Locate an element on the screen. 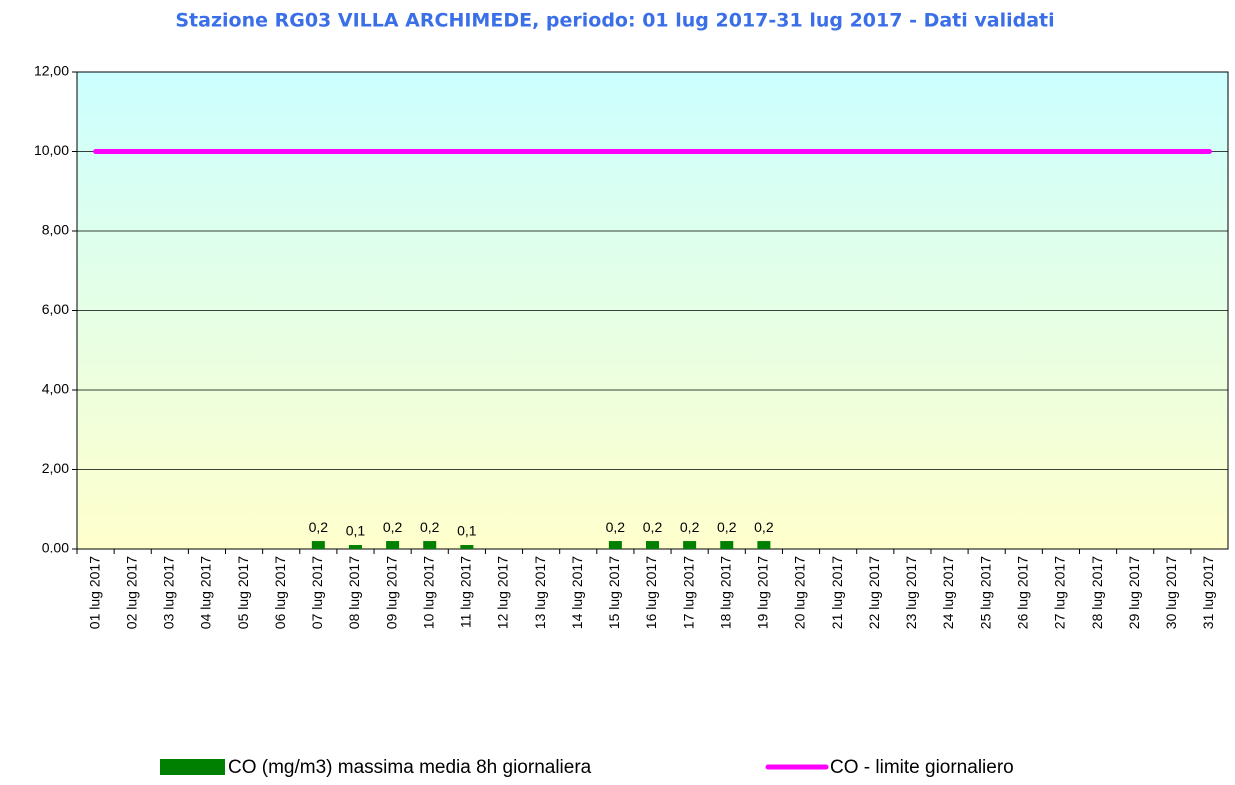 This screenshot has width=1235, height=785. legend-label: CO - limite giornaliero is located at coordinates (922, 767).